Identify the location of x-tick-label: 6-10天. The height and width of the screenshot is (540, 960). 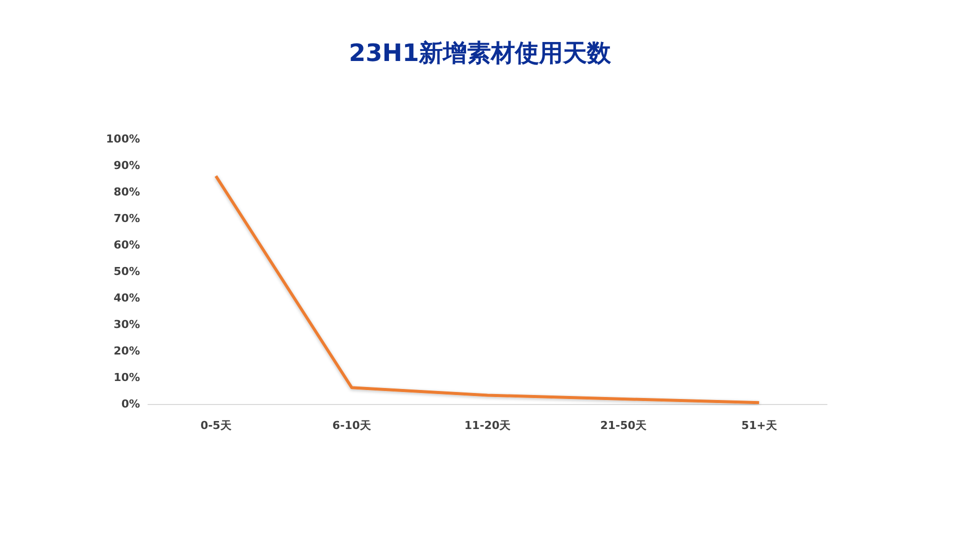
(352, 425).